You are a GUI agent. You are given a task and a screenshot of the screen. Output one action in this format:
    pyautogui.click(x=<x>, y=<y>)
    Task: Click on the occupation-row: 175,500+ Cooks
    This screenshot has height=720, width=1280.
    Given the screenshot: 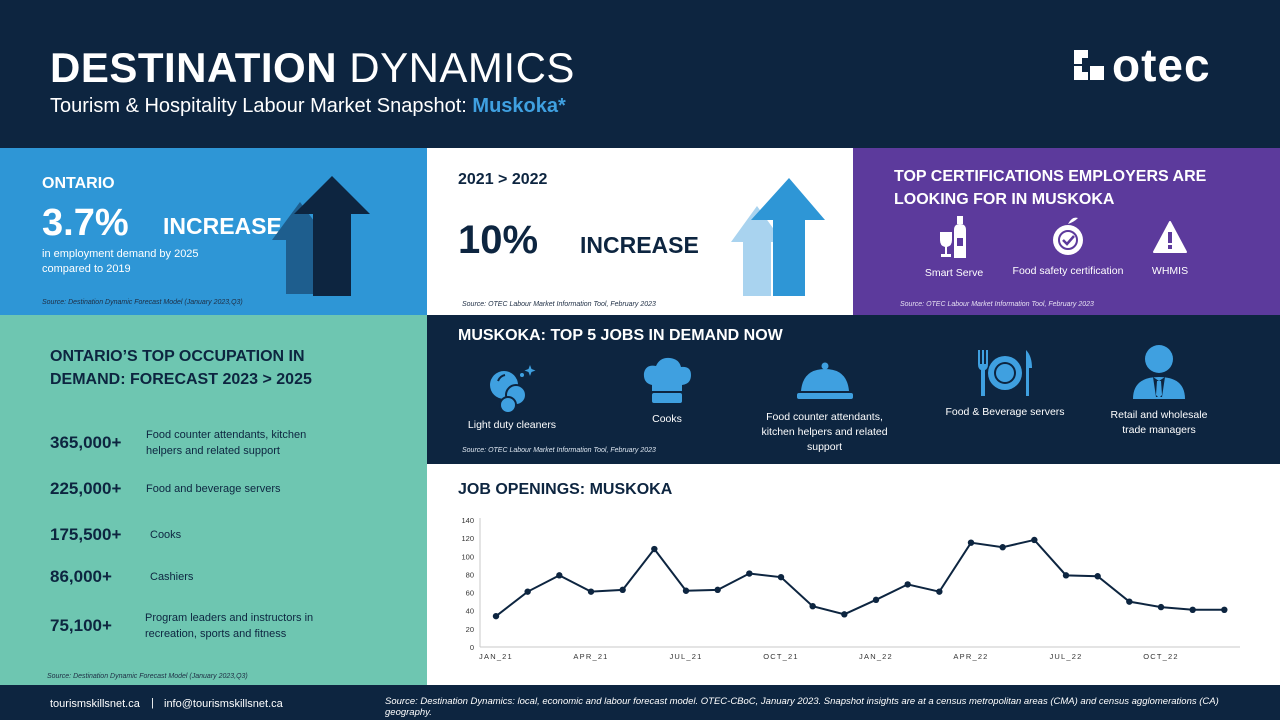 What is the action you would take?
    pyautogui.click(x=115, y=535)
    